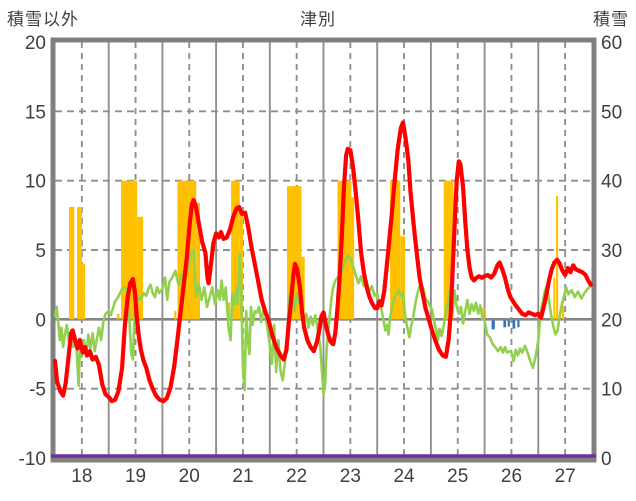 Image resolution: width=636 pixels, height=501 pixels. Describe the element at coordinates (611, 112) in the screenshot. I see `y-right-tick-label: 50` at that location.